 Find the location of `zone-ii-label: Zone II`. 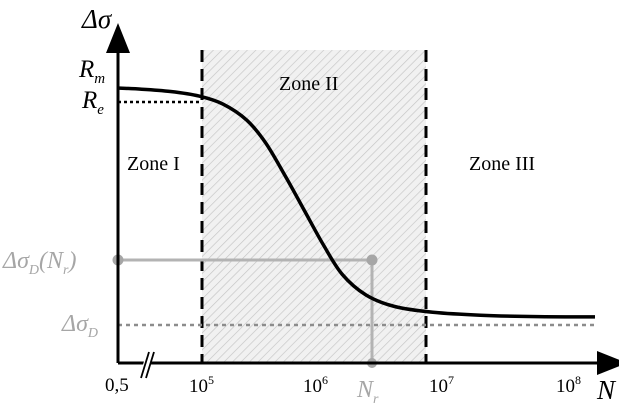

zone-ii-label: Zone II is located at coordinates (308, 84).